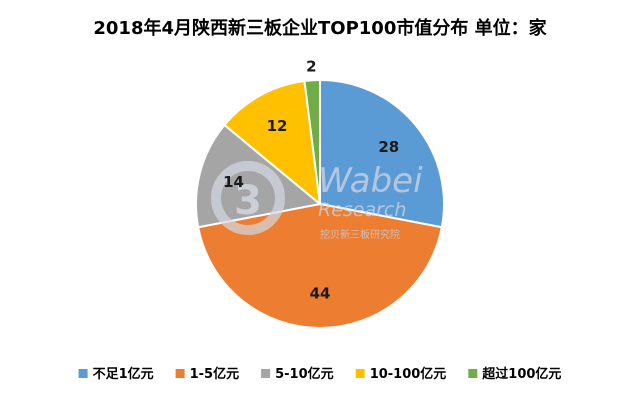  I want to click on watermark-chinese: 挖贝新三板研究院, so click(360, 234).